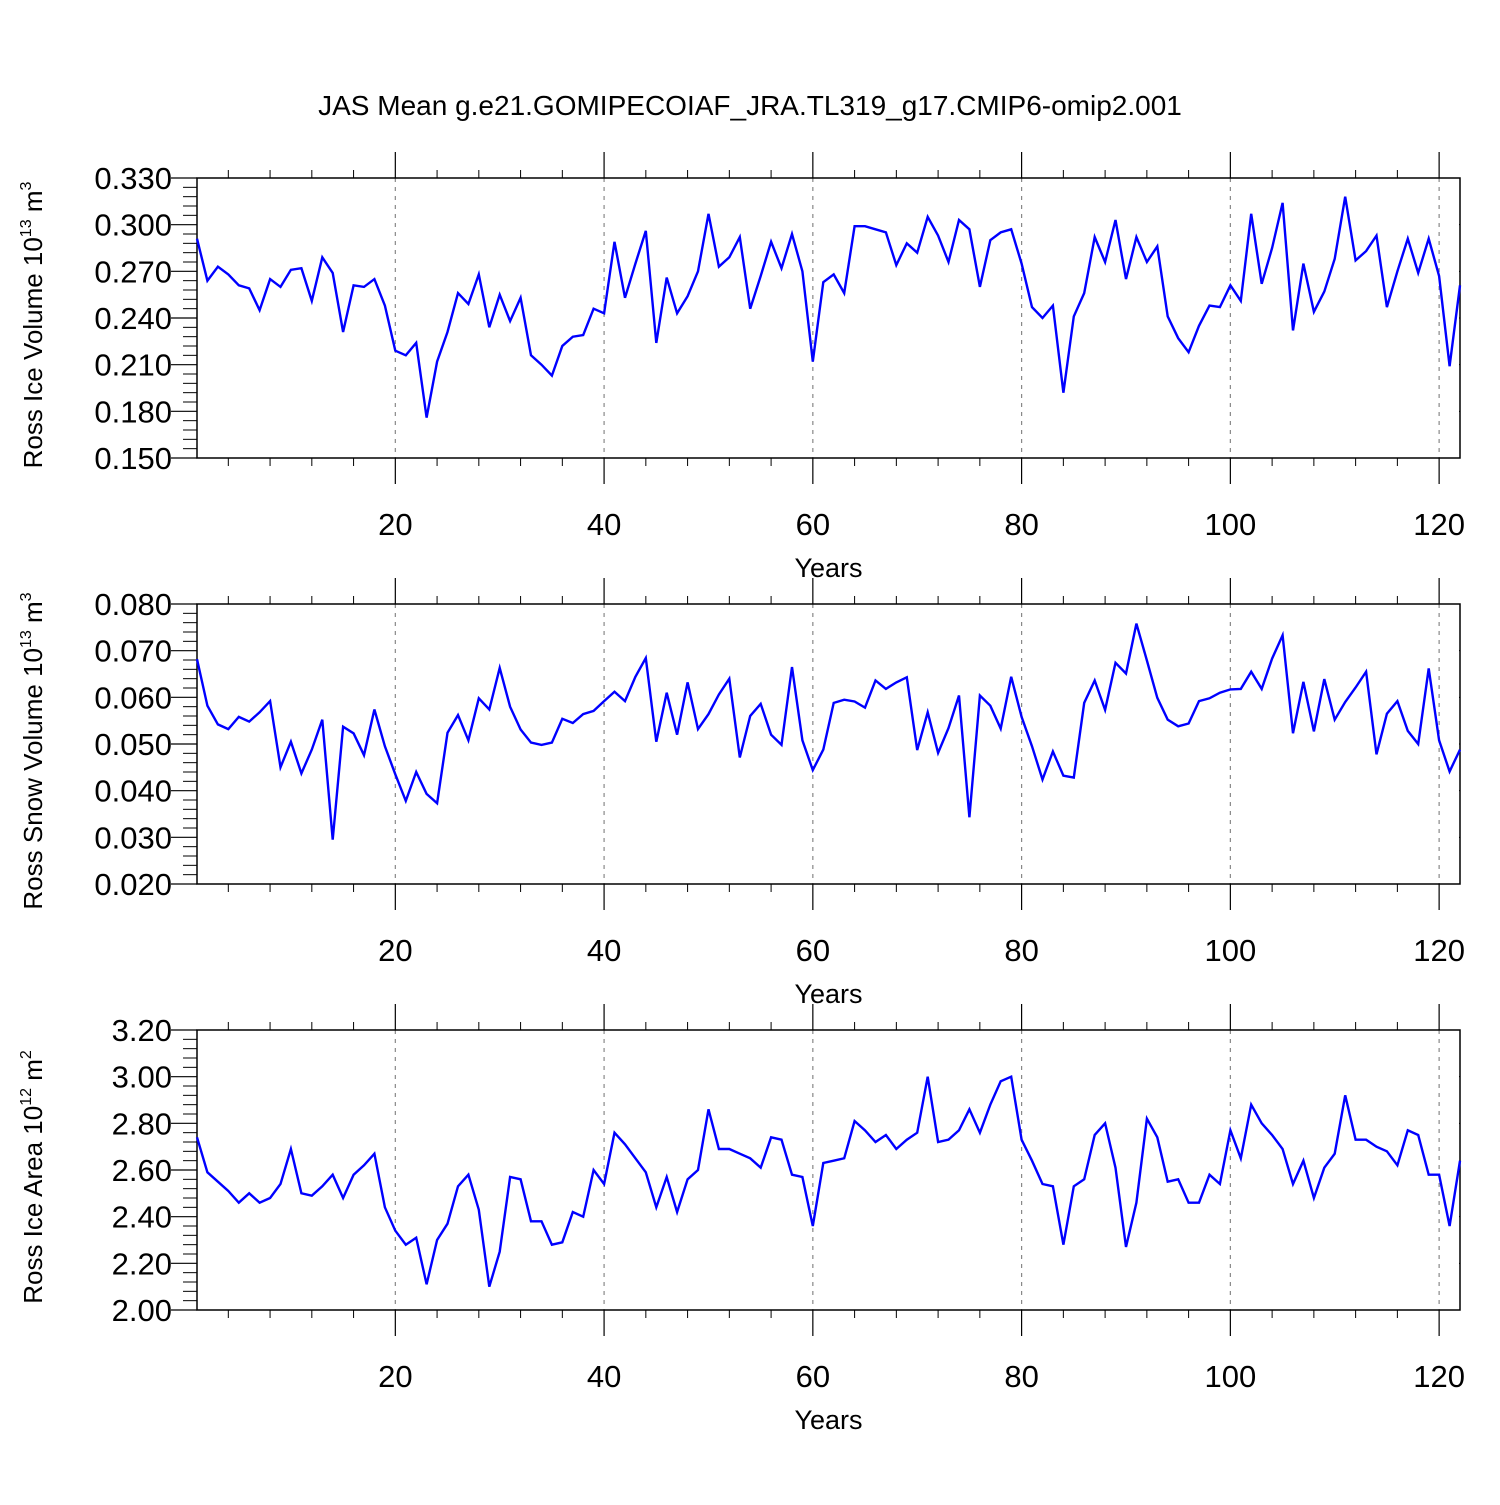  I want to click on y-tick-label: 0.150, so click(133, 458).